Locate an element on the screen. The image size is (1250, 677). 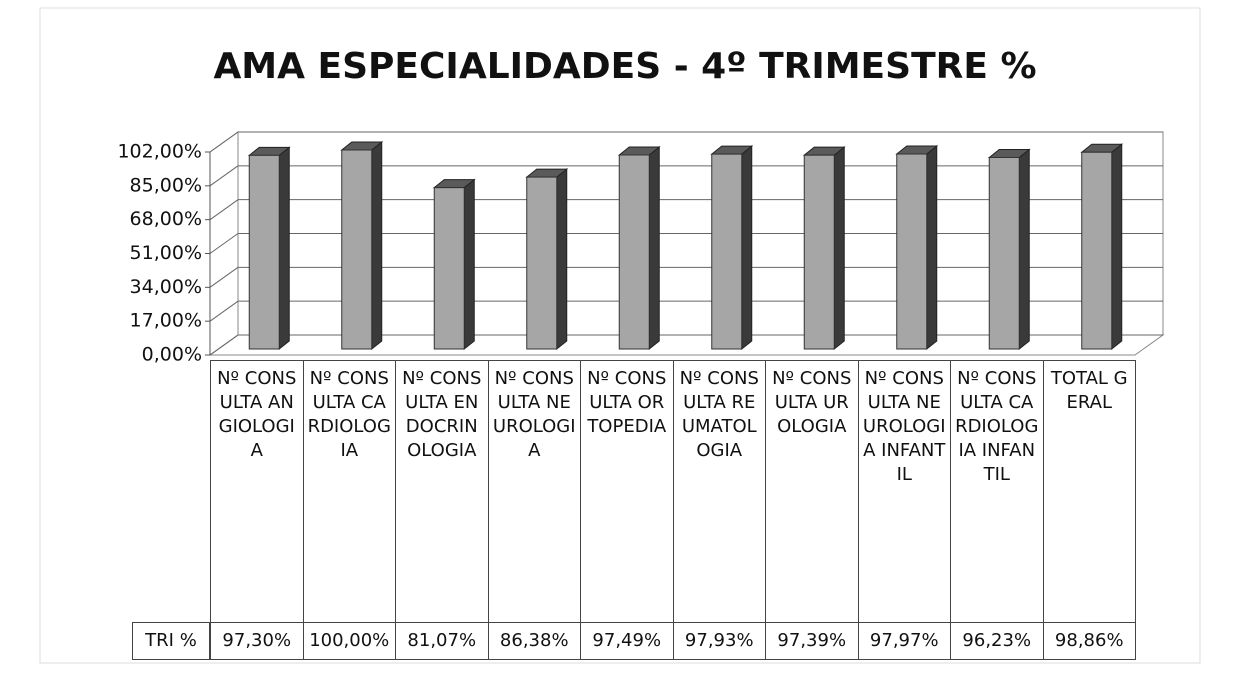
category-label: Nº CONSULTA CARDIOLOGIA INFANTIL is located at coordinates (997, 491).